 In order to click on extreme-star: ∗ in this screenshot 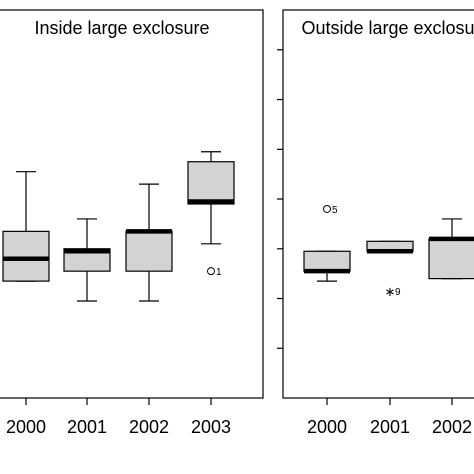, I will do `click(390, 291)`.